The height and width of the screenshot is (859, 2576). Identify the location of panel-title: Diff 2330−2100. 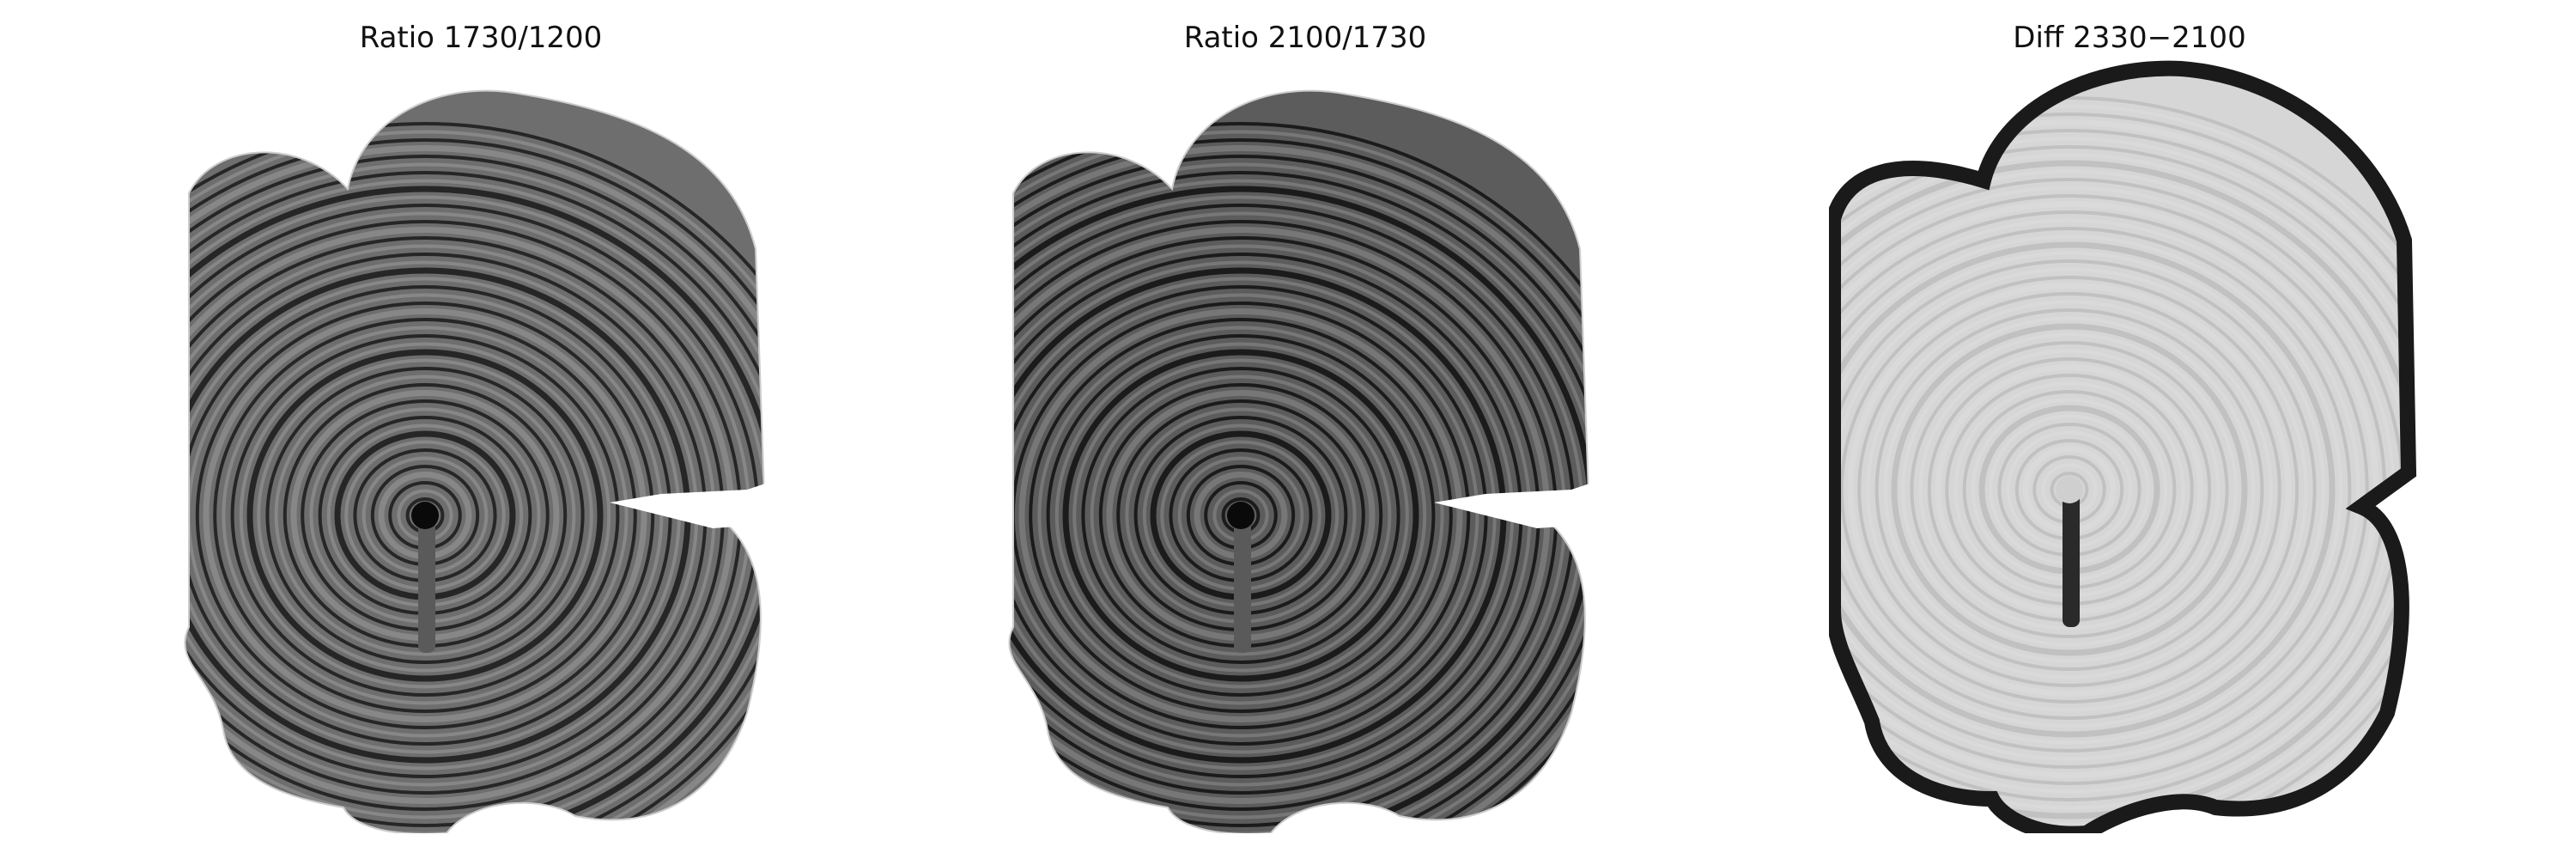
(2129, 38).